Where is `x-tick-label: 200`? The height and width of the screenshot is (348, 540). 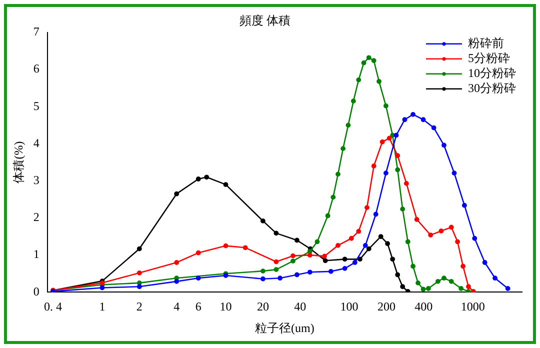 x-tick-label: 200 is located at coordinates (386, 307).